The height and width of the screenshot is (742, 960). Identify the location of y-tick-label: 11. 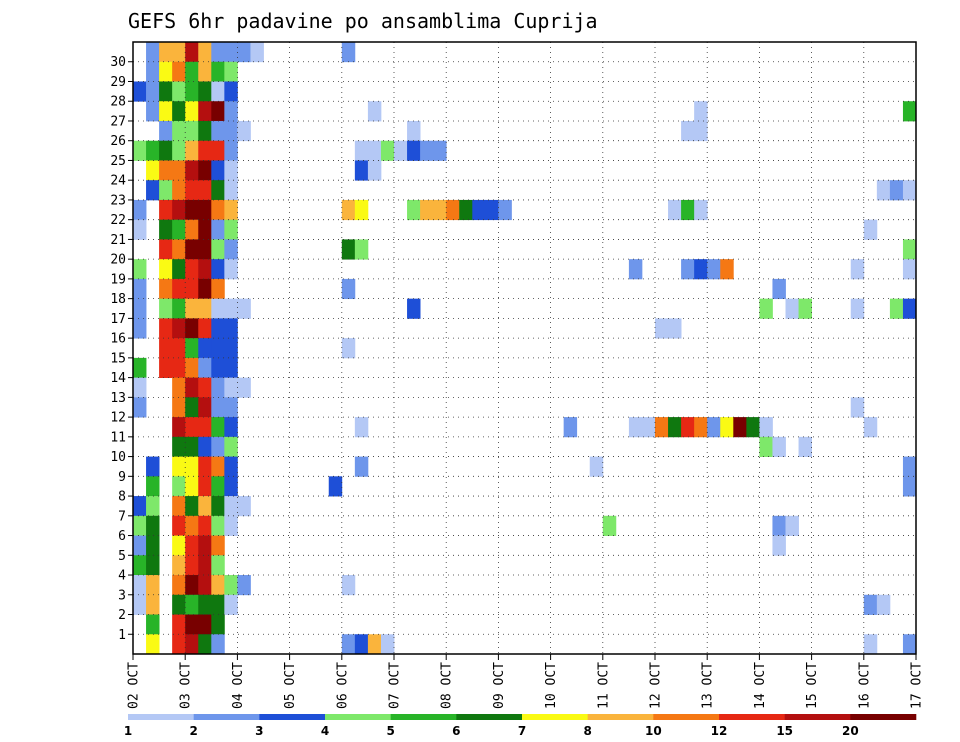
(118, 437).